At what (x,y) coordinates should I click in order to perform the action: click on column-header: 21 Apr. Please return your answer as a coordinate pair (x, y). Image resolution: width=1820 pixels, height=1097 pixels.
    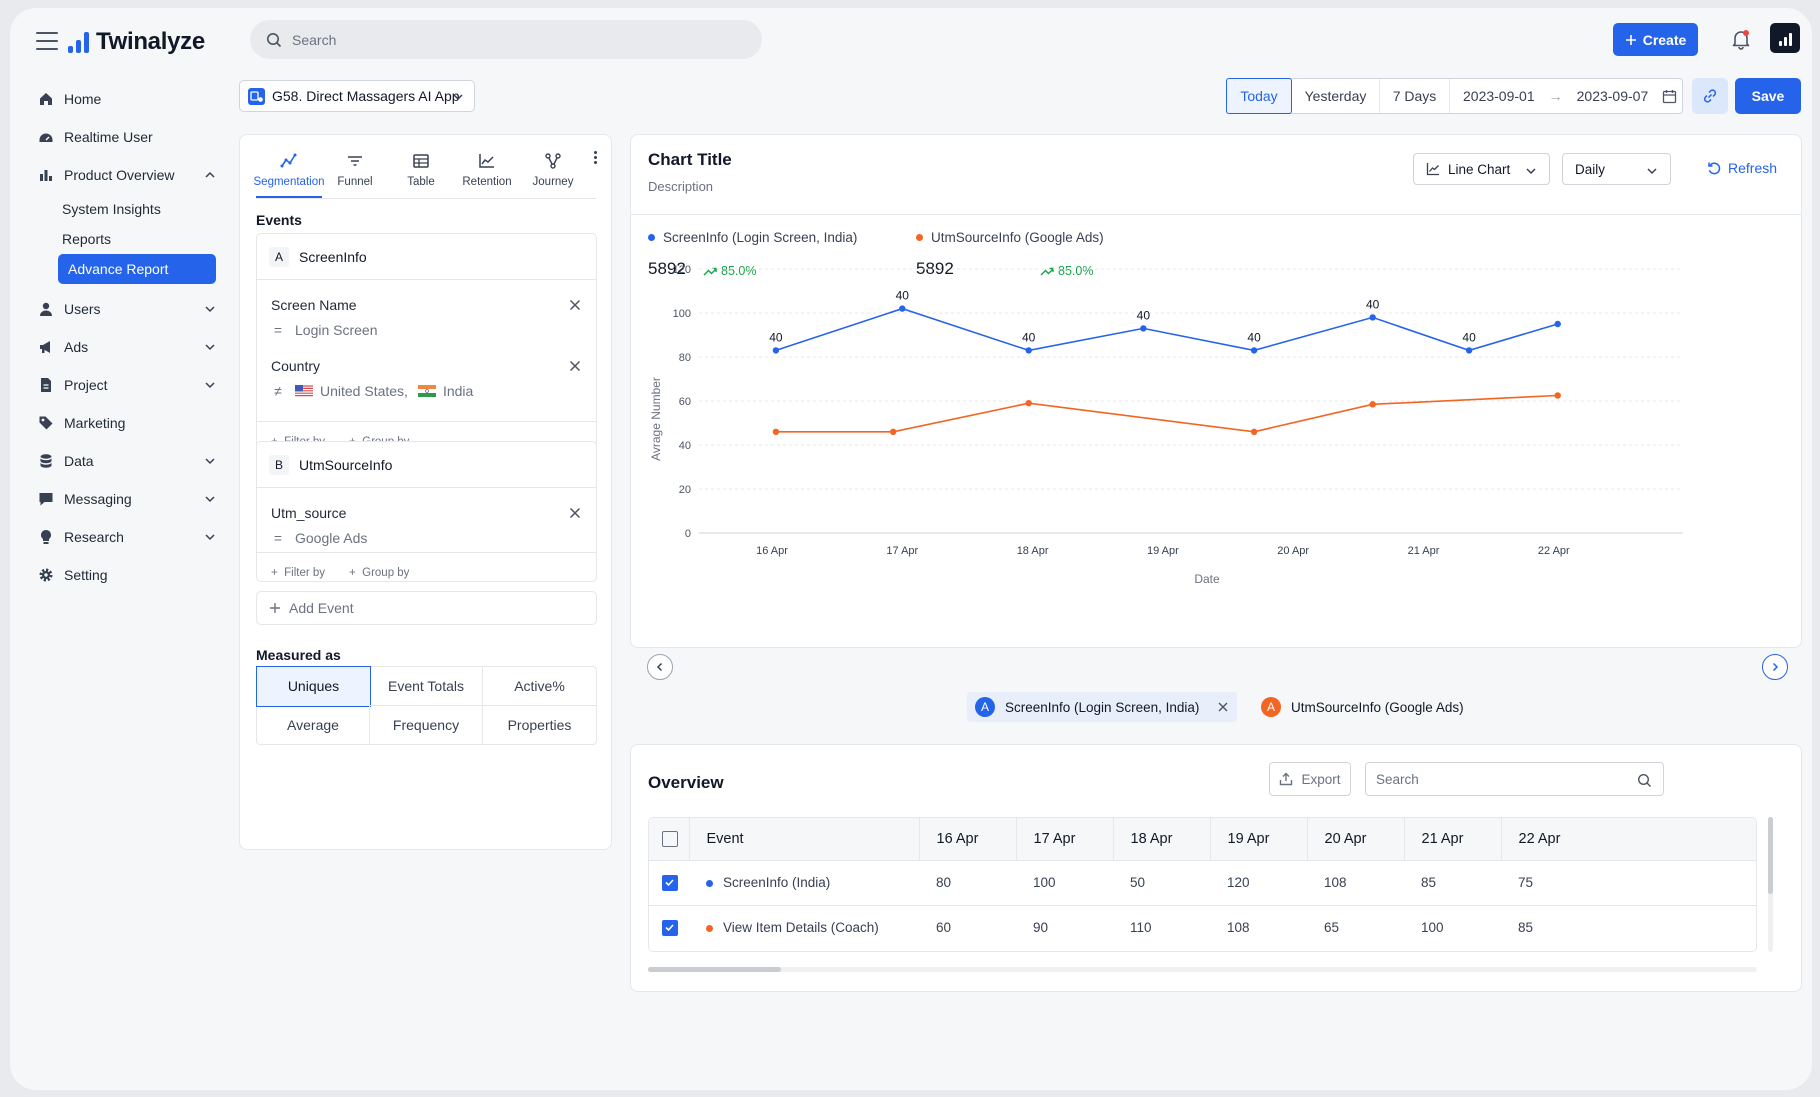
    Looking at the image, I should click on (1452, 839).